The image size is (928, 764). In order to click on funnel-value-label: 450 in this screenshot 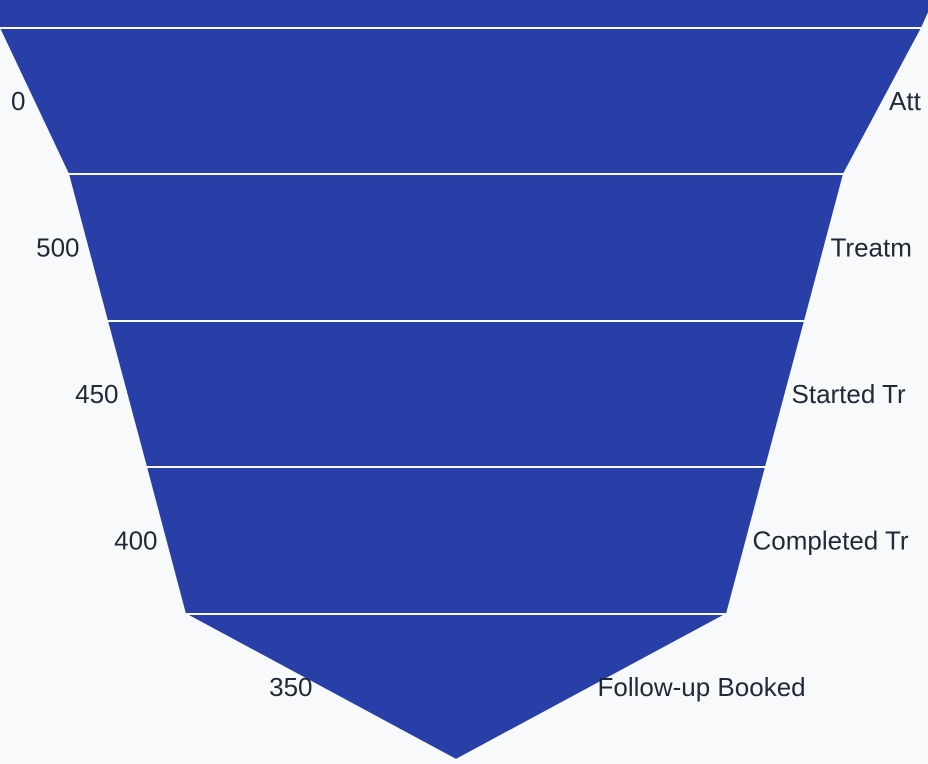, I will do `click(96, 394)`.